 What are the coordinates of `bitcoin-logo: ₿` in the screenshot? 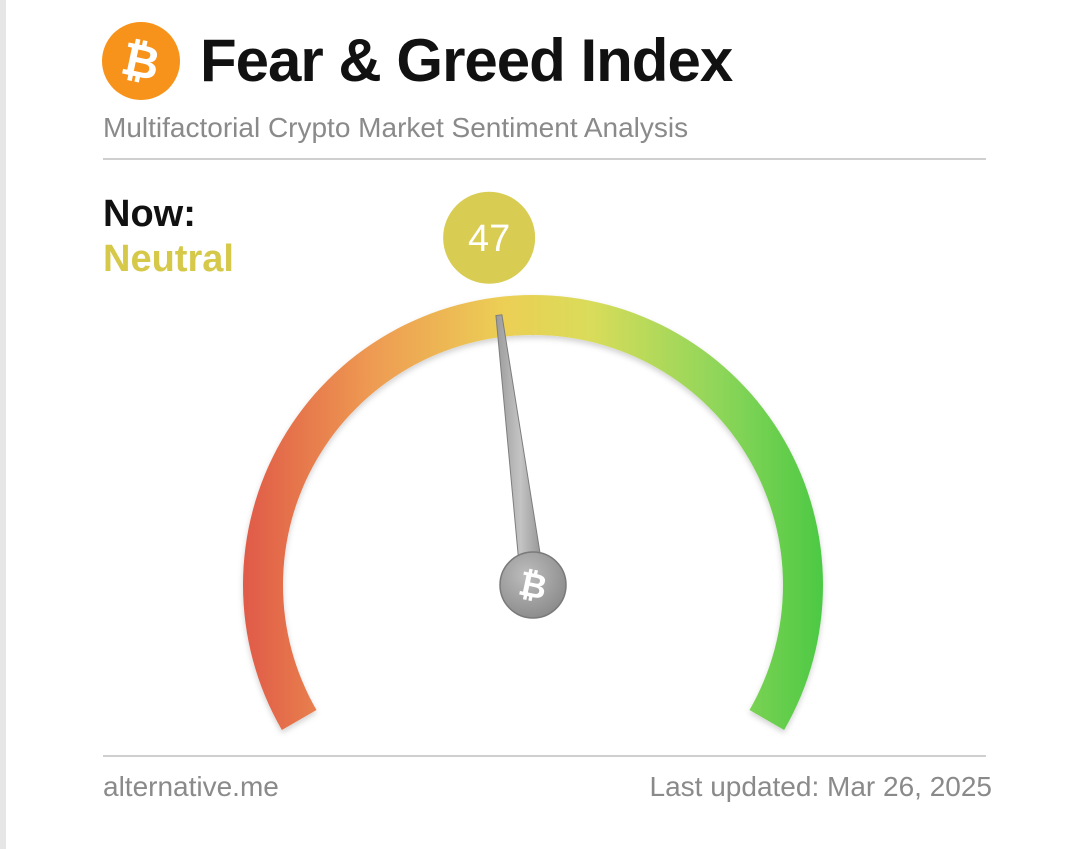 It's located at (141, 61).